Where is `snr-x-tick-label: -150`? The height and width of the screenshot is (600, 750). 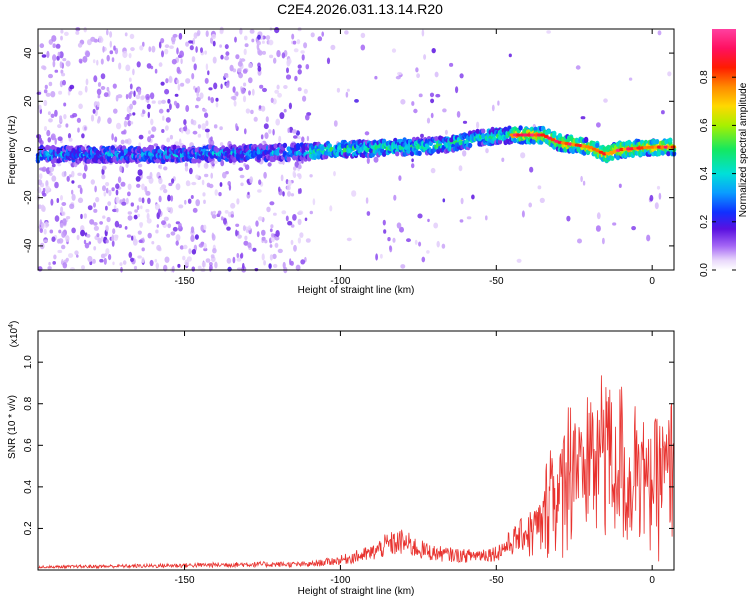
snr-x-tick-label: -150 is located at coordinates (185, 580).